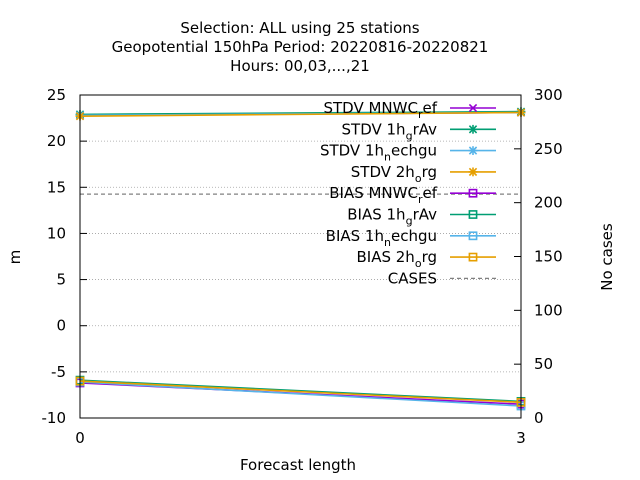 This screenshot has height=480, width=640. I want to click on legend-item: STDV 2horg, so click(423, 174).